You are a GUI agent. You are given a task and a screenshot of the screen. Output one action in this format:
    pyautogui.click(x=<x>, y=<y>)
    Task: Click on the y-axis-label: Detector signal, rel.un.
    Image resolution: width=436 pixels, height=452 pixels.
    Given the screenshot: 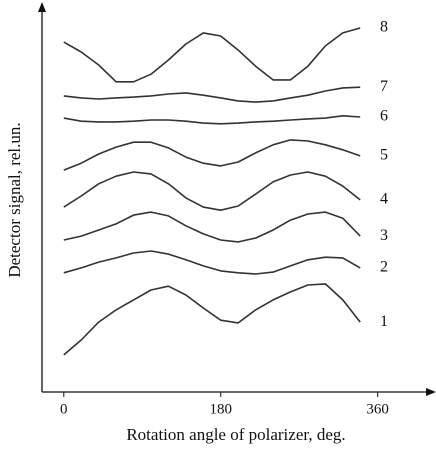 What is the action you would take?
    pyautogui.click(x=14, y=199)
    